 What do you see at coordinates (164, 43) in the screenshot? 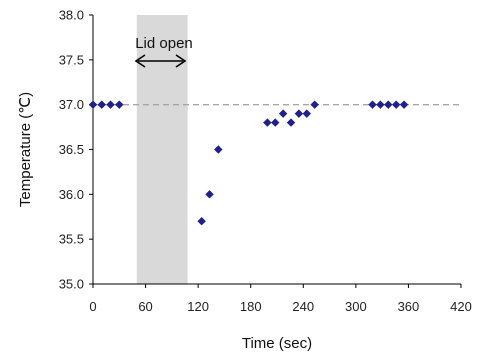
I see `lid-open-label: Lid open` at bounding box center [164, 43].